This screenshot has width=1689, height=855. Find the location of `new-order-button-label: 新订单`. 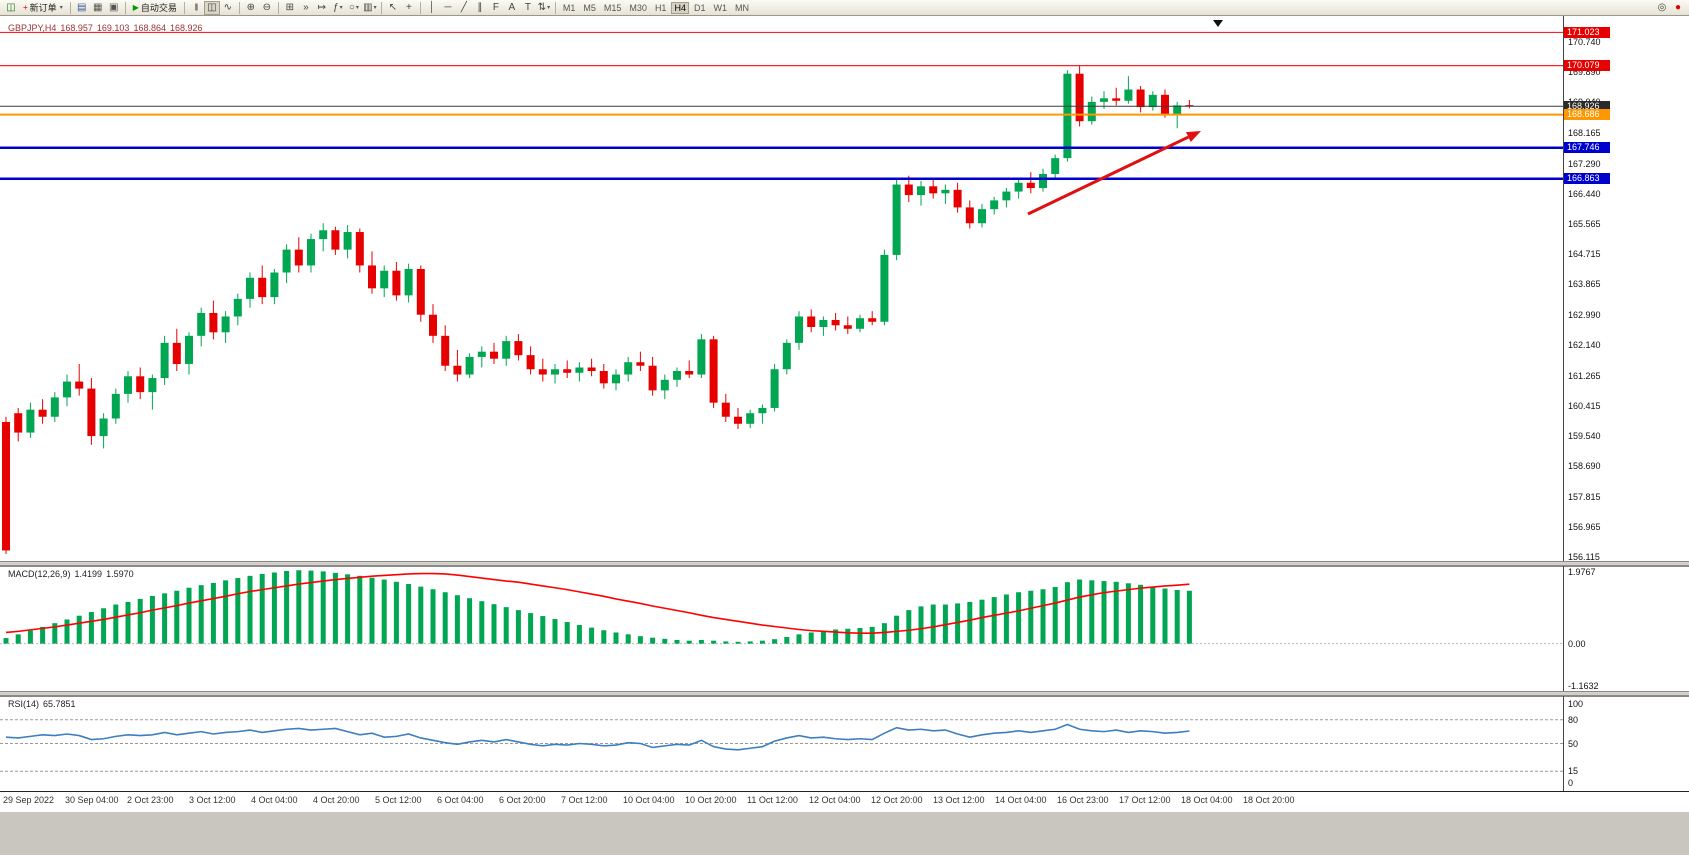

new-order-button-label: 新订单 is located at coordinates (43, 8).